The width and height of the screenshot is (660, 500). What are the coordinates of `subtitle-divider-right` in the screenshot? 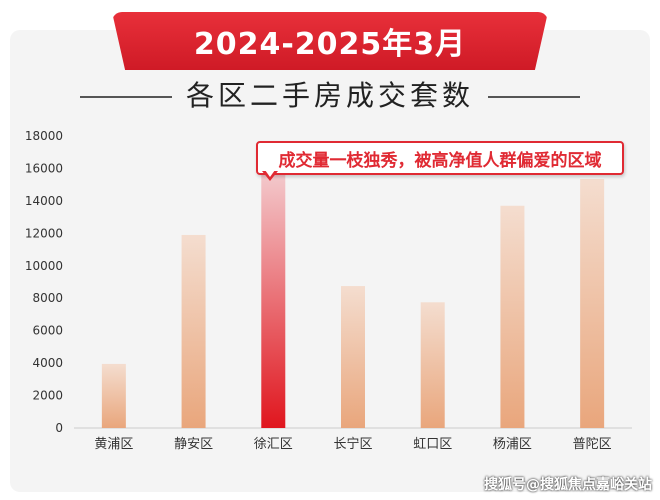 It's located at (534, 97).